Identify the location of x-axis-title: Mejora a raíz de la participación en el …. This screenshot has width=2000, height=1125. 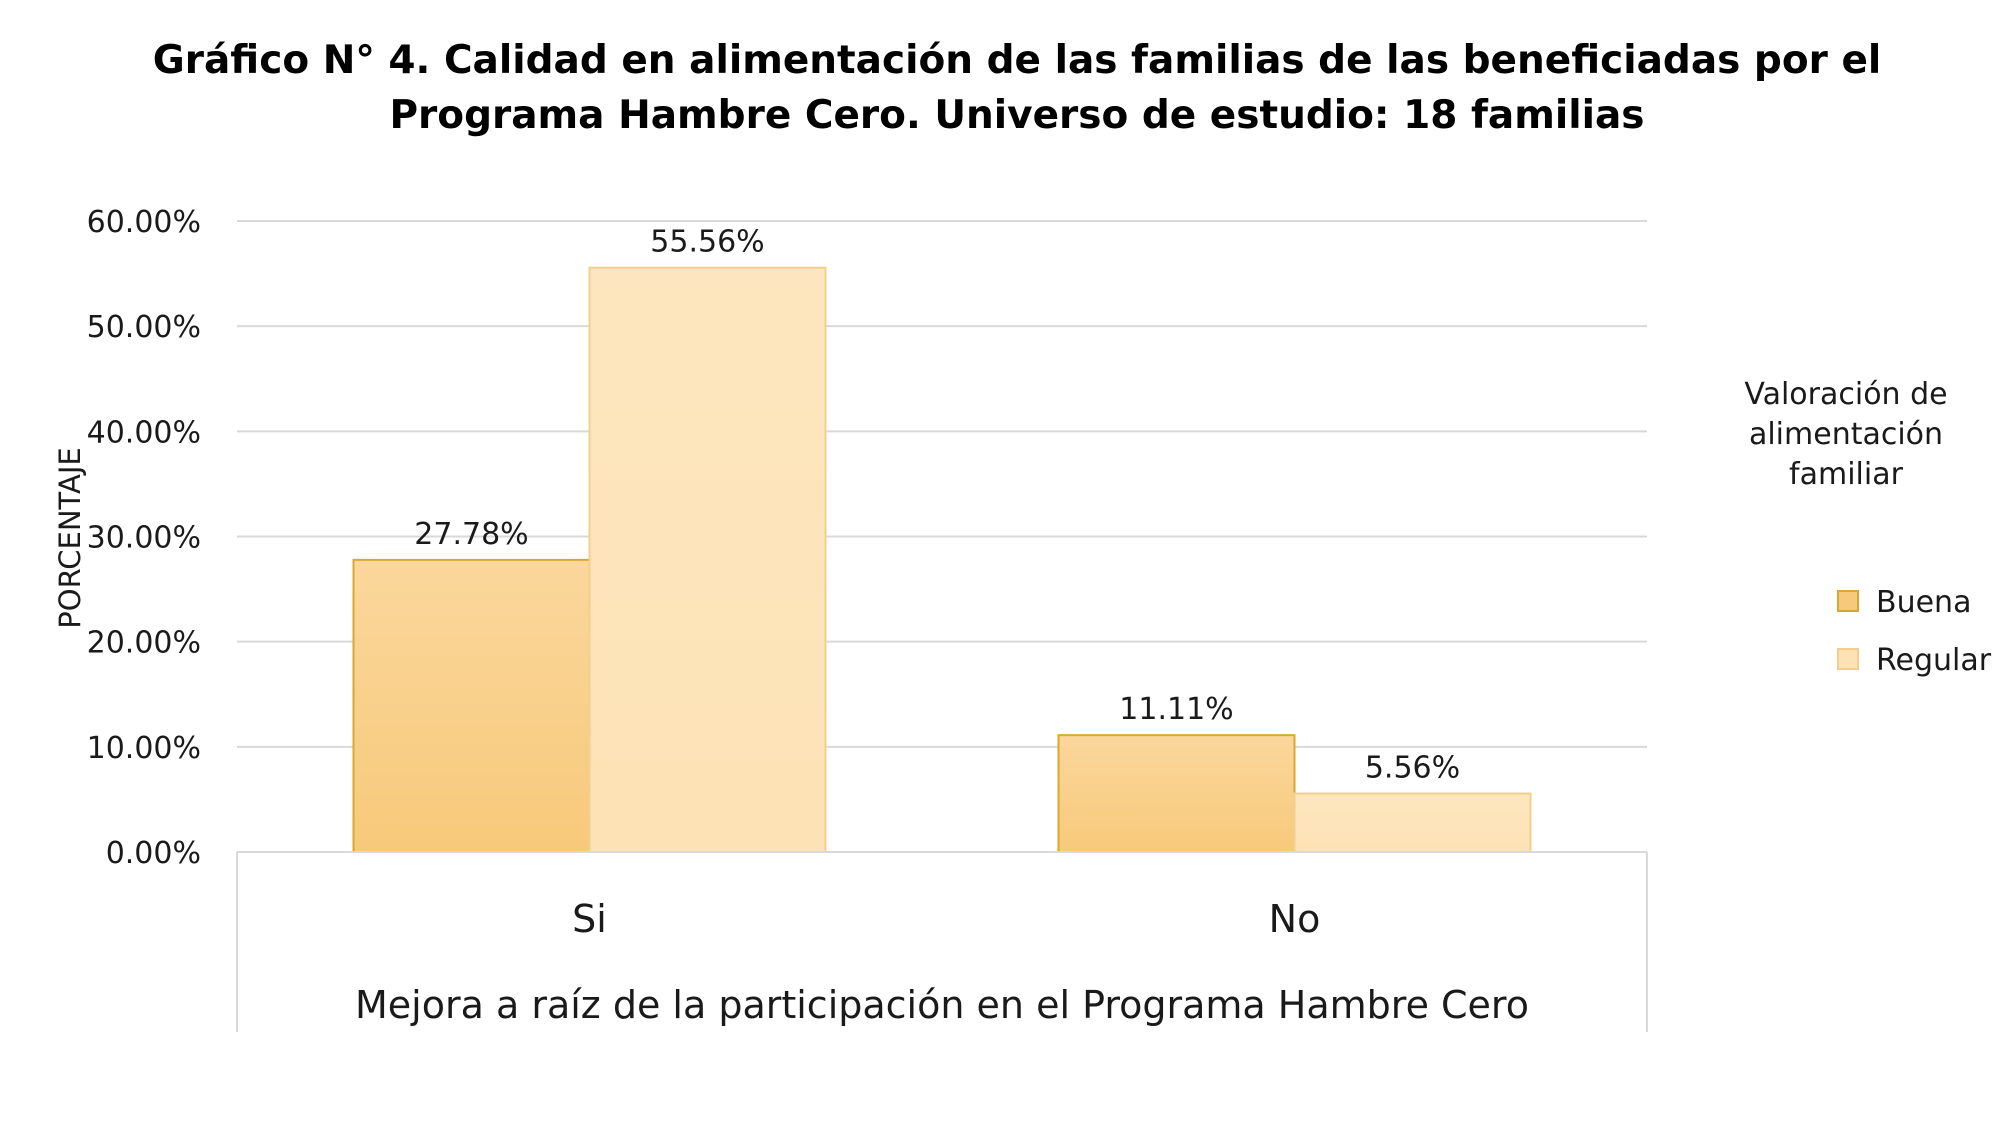
(942, 1005).